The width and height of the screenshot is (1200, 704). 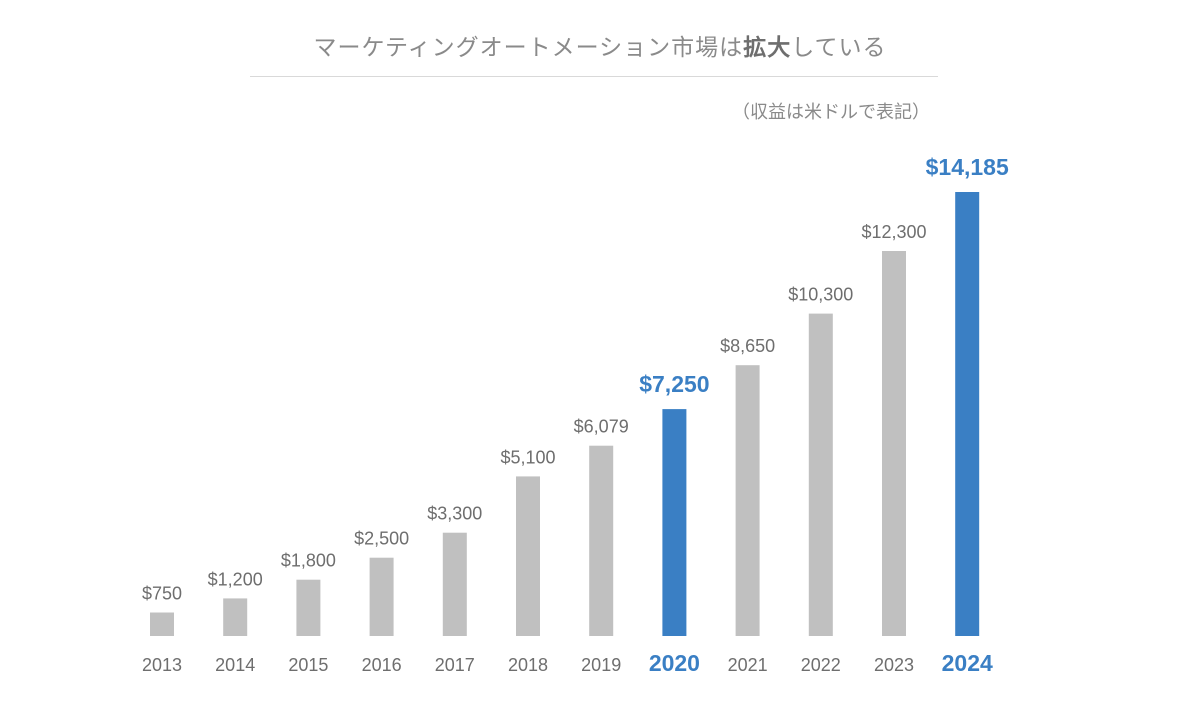 I want to click on chart-title-prefix: マーケティングオートメーション市場は, so click(x=528, y=48).